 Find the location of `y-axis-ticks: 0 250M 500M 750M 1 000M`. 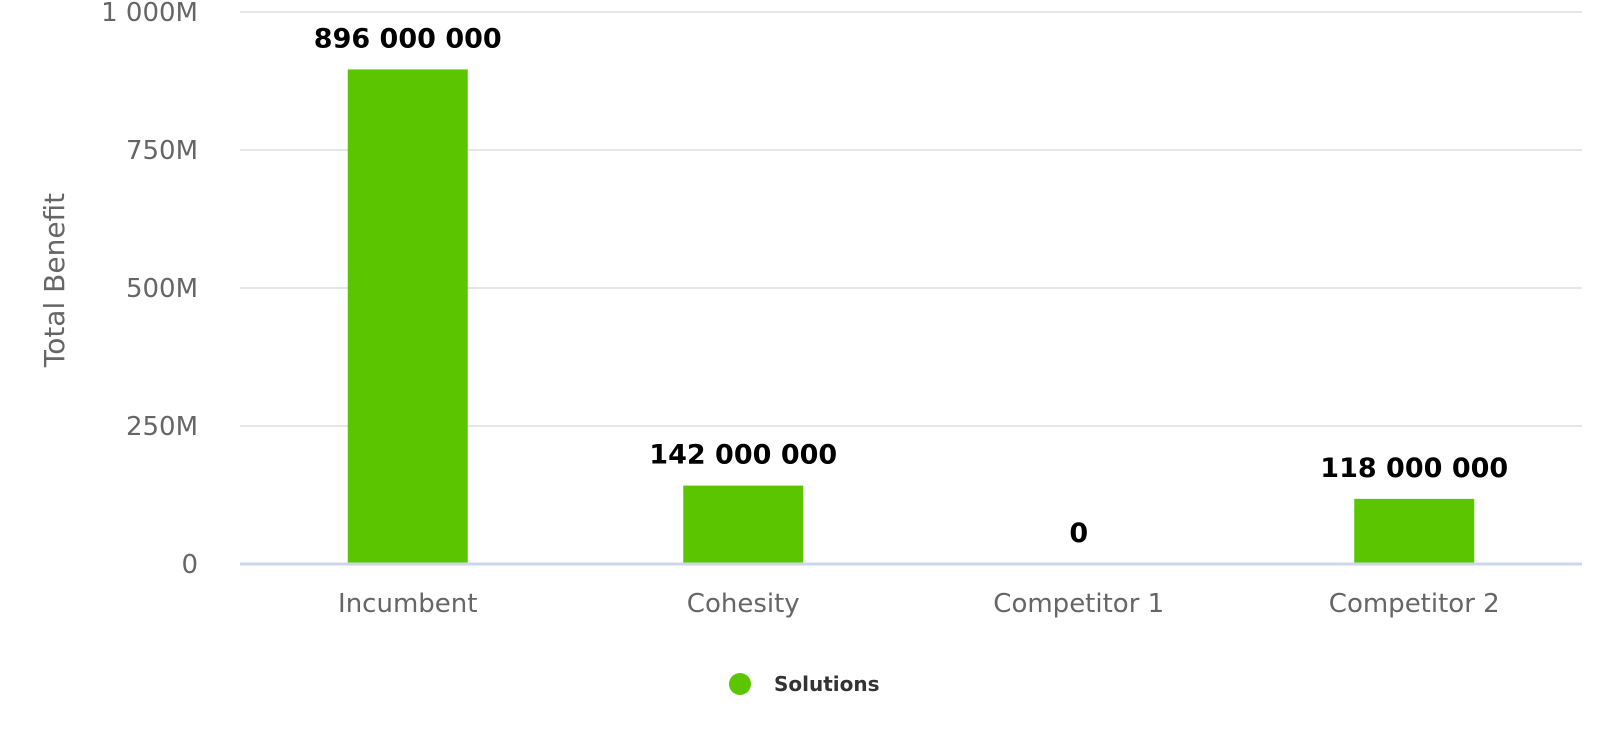

y-axis-ticks: 0 250M 500M 750M 1 000M is located at coordinates (149, 290).